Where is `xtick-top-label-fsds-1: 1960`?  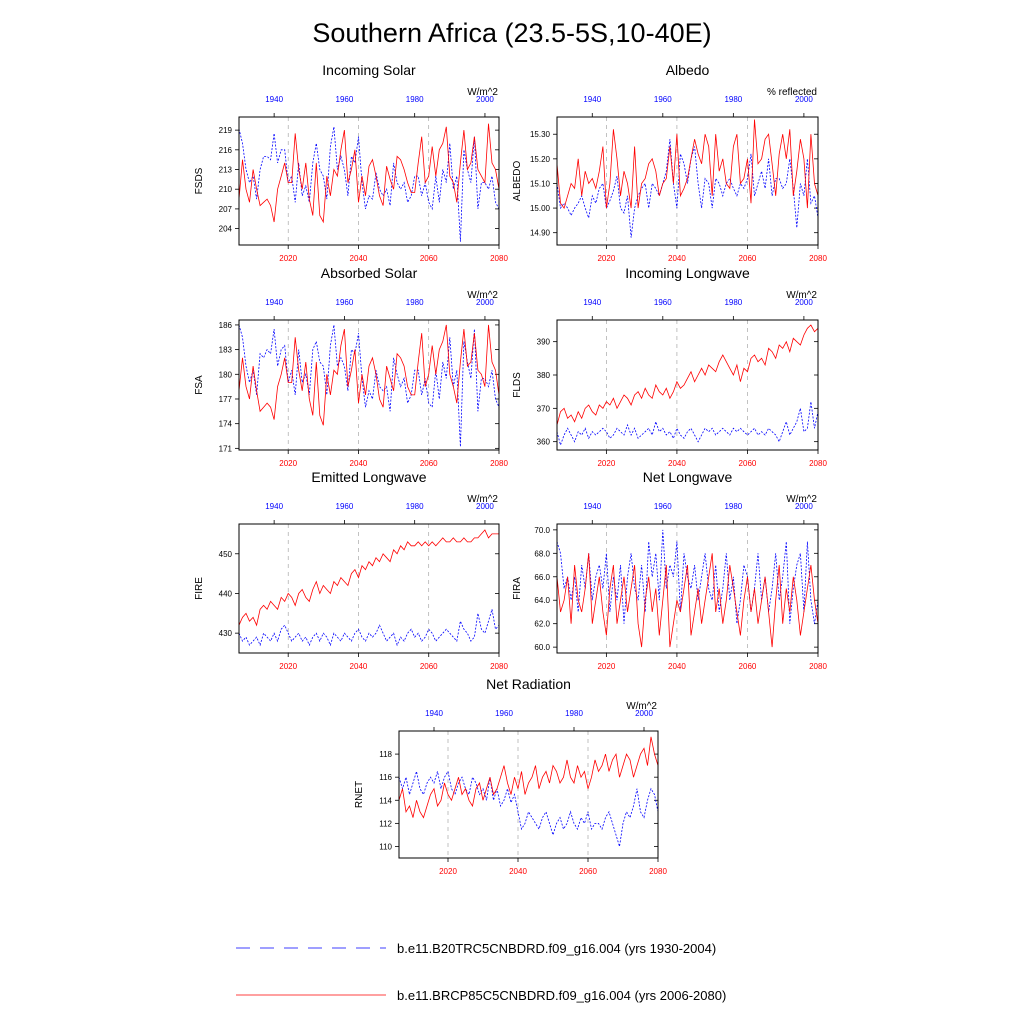
xtick-top-label-fsds-1: 1960 is located at coordinates (345, 99).